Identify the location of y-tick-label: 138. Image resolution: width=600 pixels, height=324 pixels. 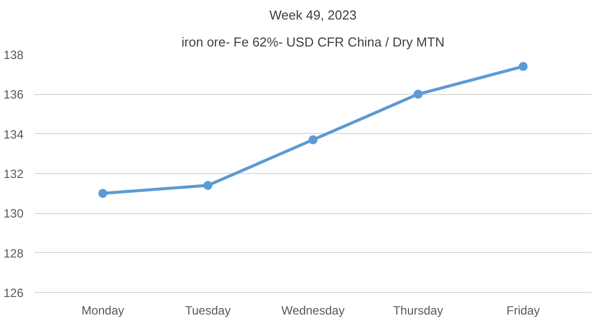
(13, 55).